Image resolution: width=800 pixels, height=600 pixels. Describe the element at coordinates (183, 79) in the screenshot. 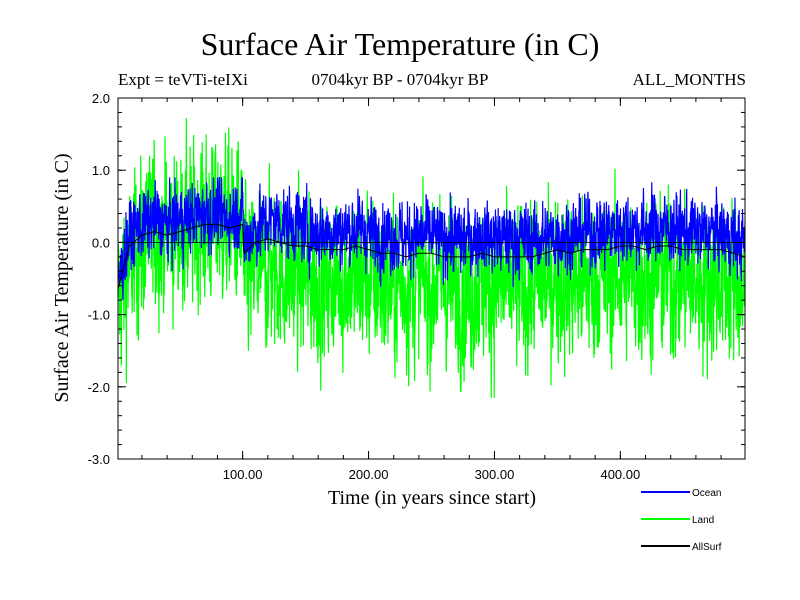

I see `experiment-label: Expt = teVTi-teIXi` at that location.